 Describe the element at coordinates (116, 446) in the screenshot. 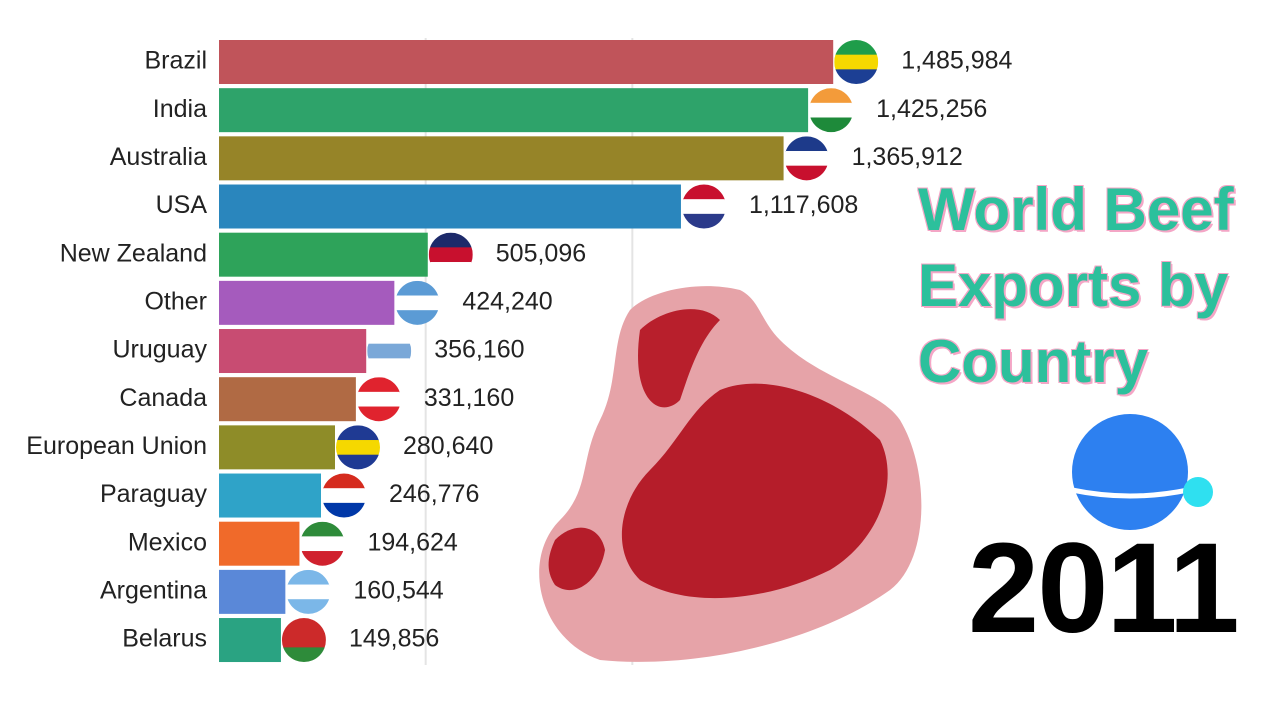

I see `category-label: European Union` at that location.